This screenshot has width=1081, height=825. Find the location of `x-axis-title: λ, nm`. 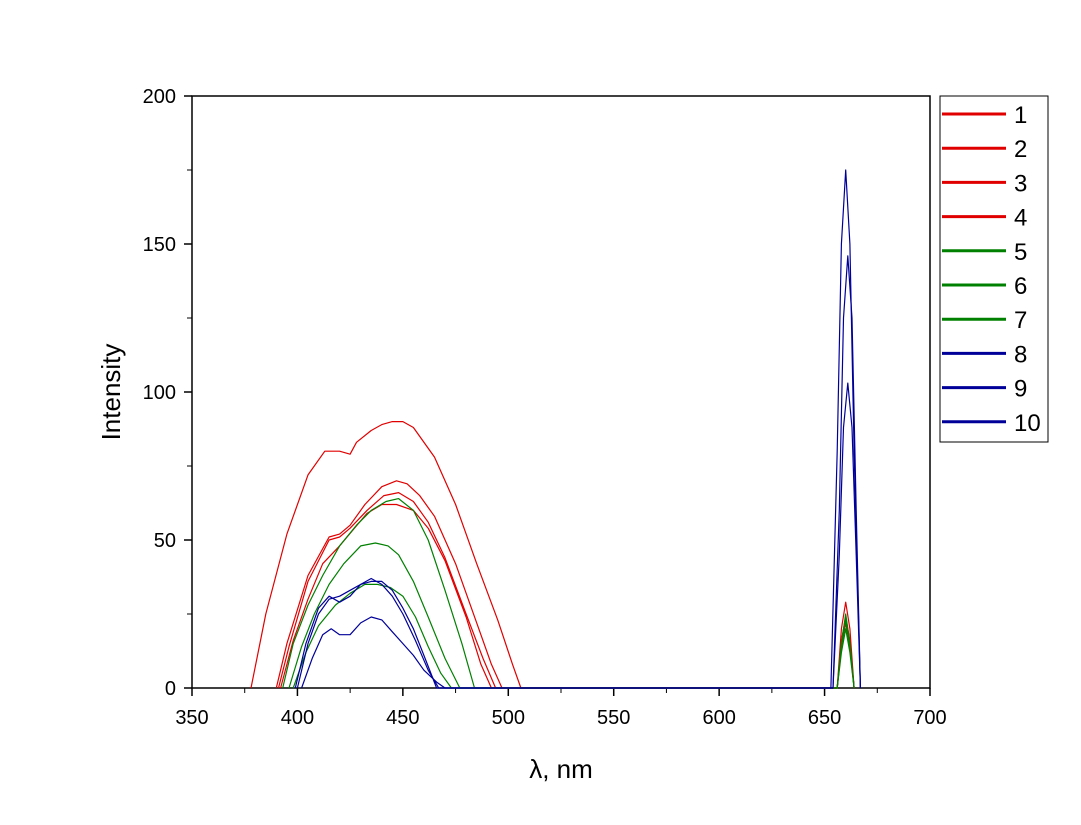

x-axis-title: λ, nm is located at coordinates (561, 769).